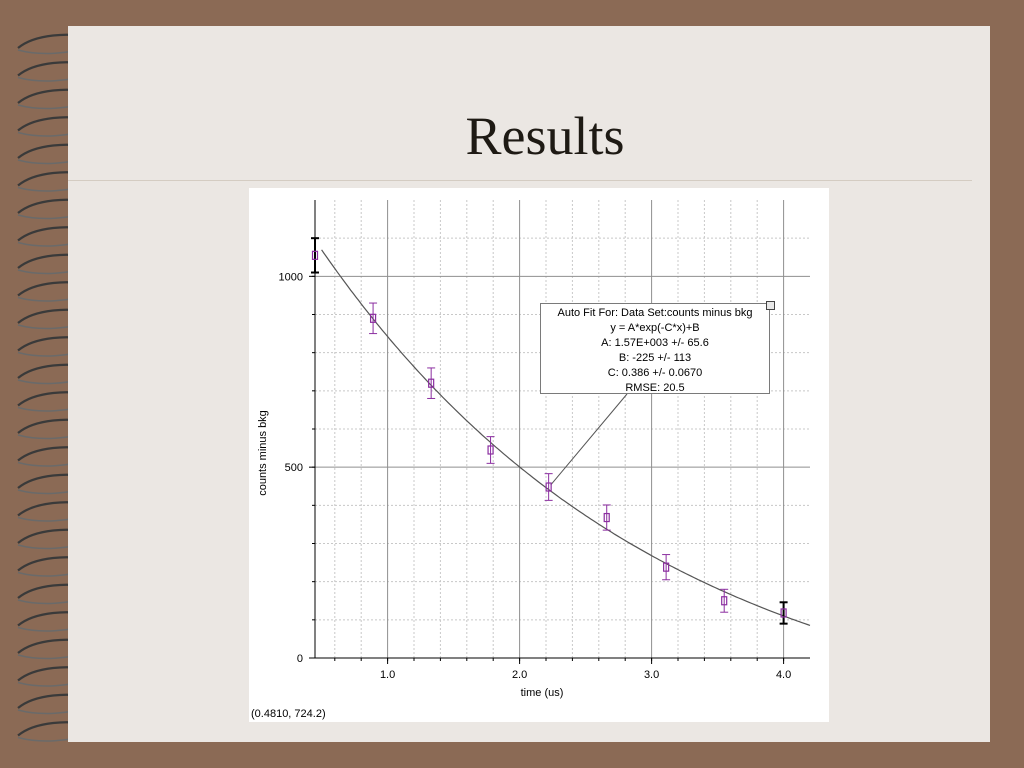 The image size is (1024, 768). I want to click on y-tick-label: 500, so click(294, 468).